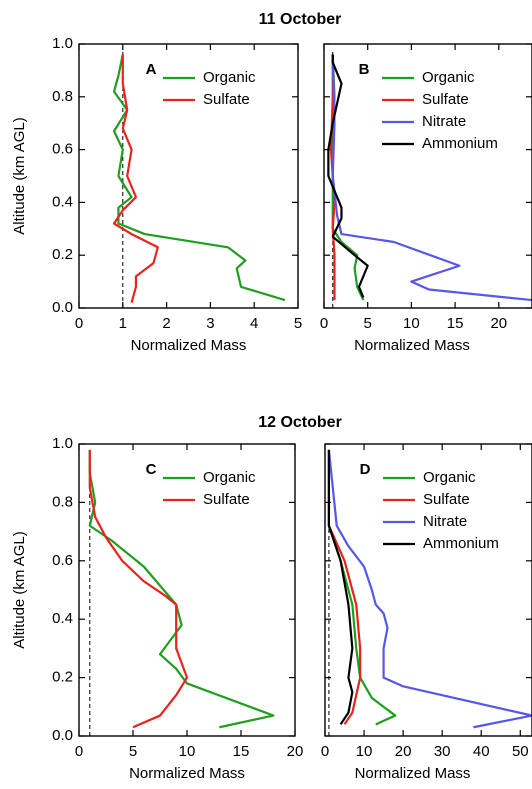 This screenshot has width=532, height=789. I want to click on row-title: 12 October, so click(300, 422).